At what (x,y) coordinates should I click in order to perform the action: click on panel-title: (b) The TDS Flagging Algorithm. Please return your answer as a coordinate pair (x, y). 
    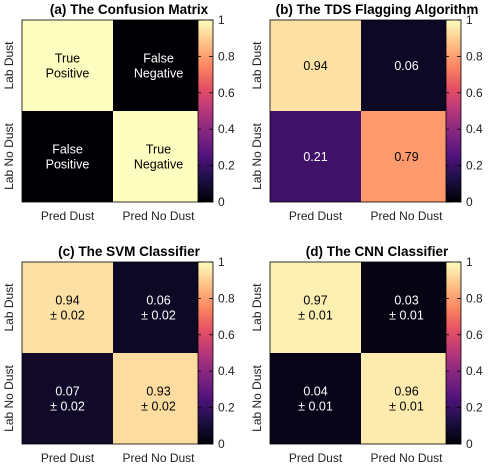
    Looking at the image, I should click on (377, 9).